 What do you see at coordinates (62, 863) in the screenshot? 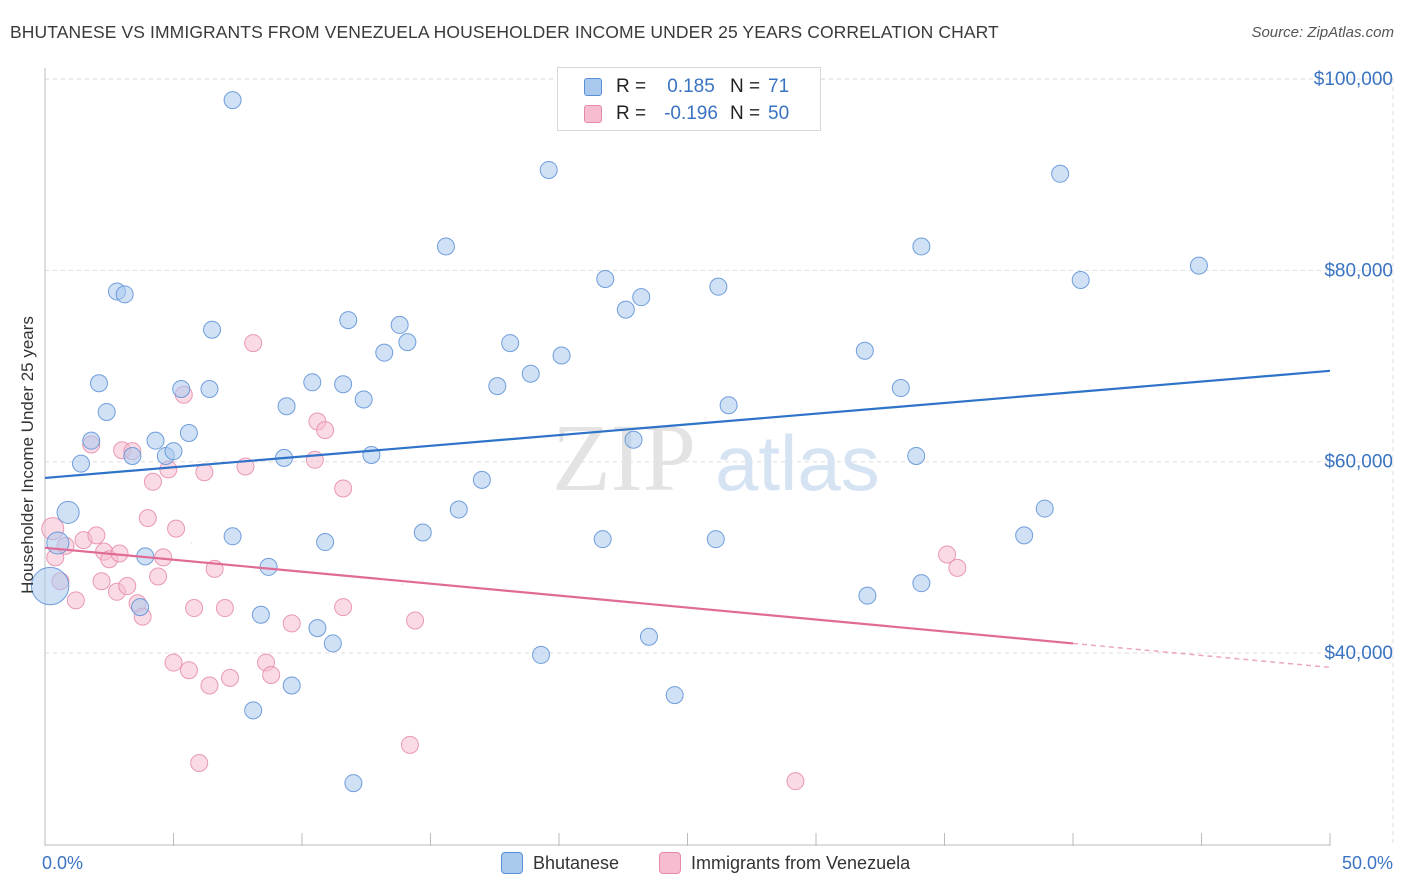
I see `x-tick-label-min: 0.0%` at bounding box center [62, 863].